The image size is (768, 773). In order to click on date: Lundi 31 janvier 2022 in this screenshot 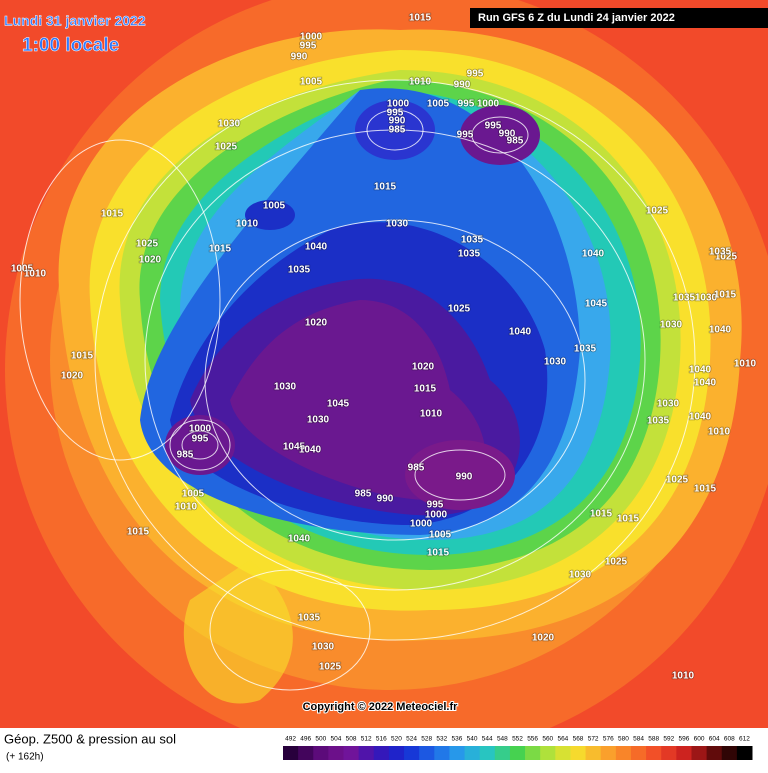, I will do `click(75, 21)`.